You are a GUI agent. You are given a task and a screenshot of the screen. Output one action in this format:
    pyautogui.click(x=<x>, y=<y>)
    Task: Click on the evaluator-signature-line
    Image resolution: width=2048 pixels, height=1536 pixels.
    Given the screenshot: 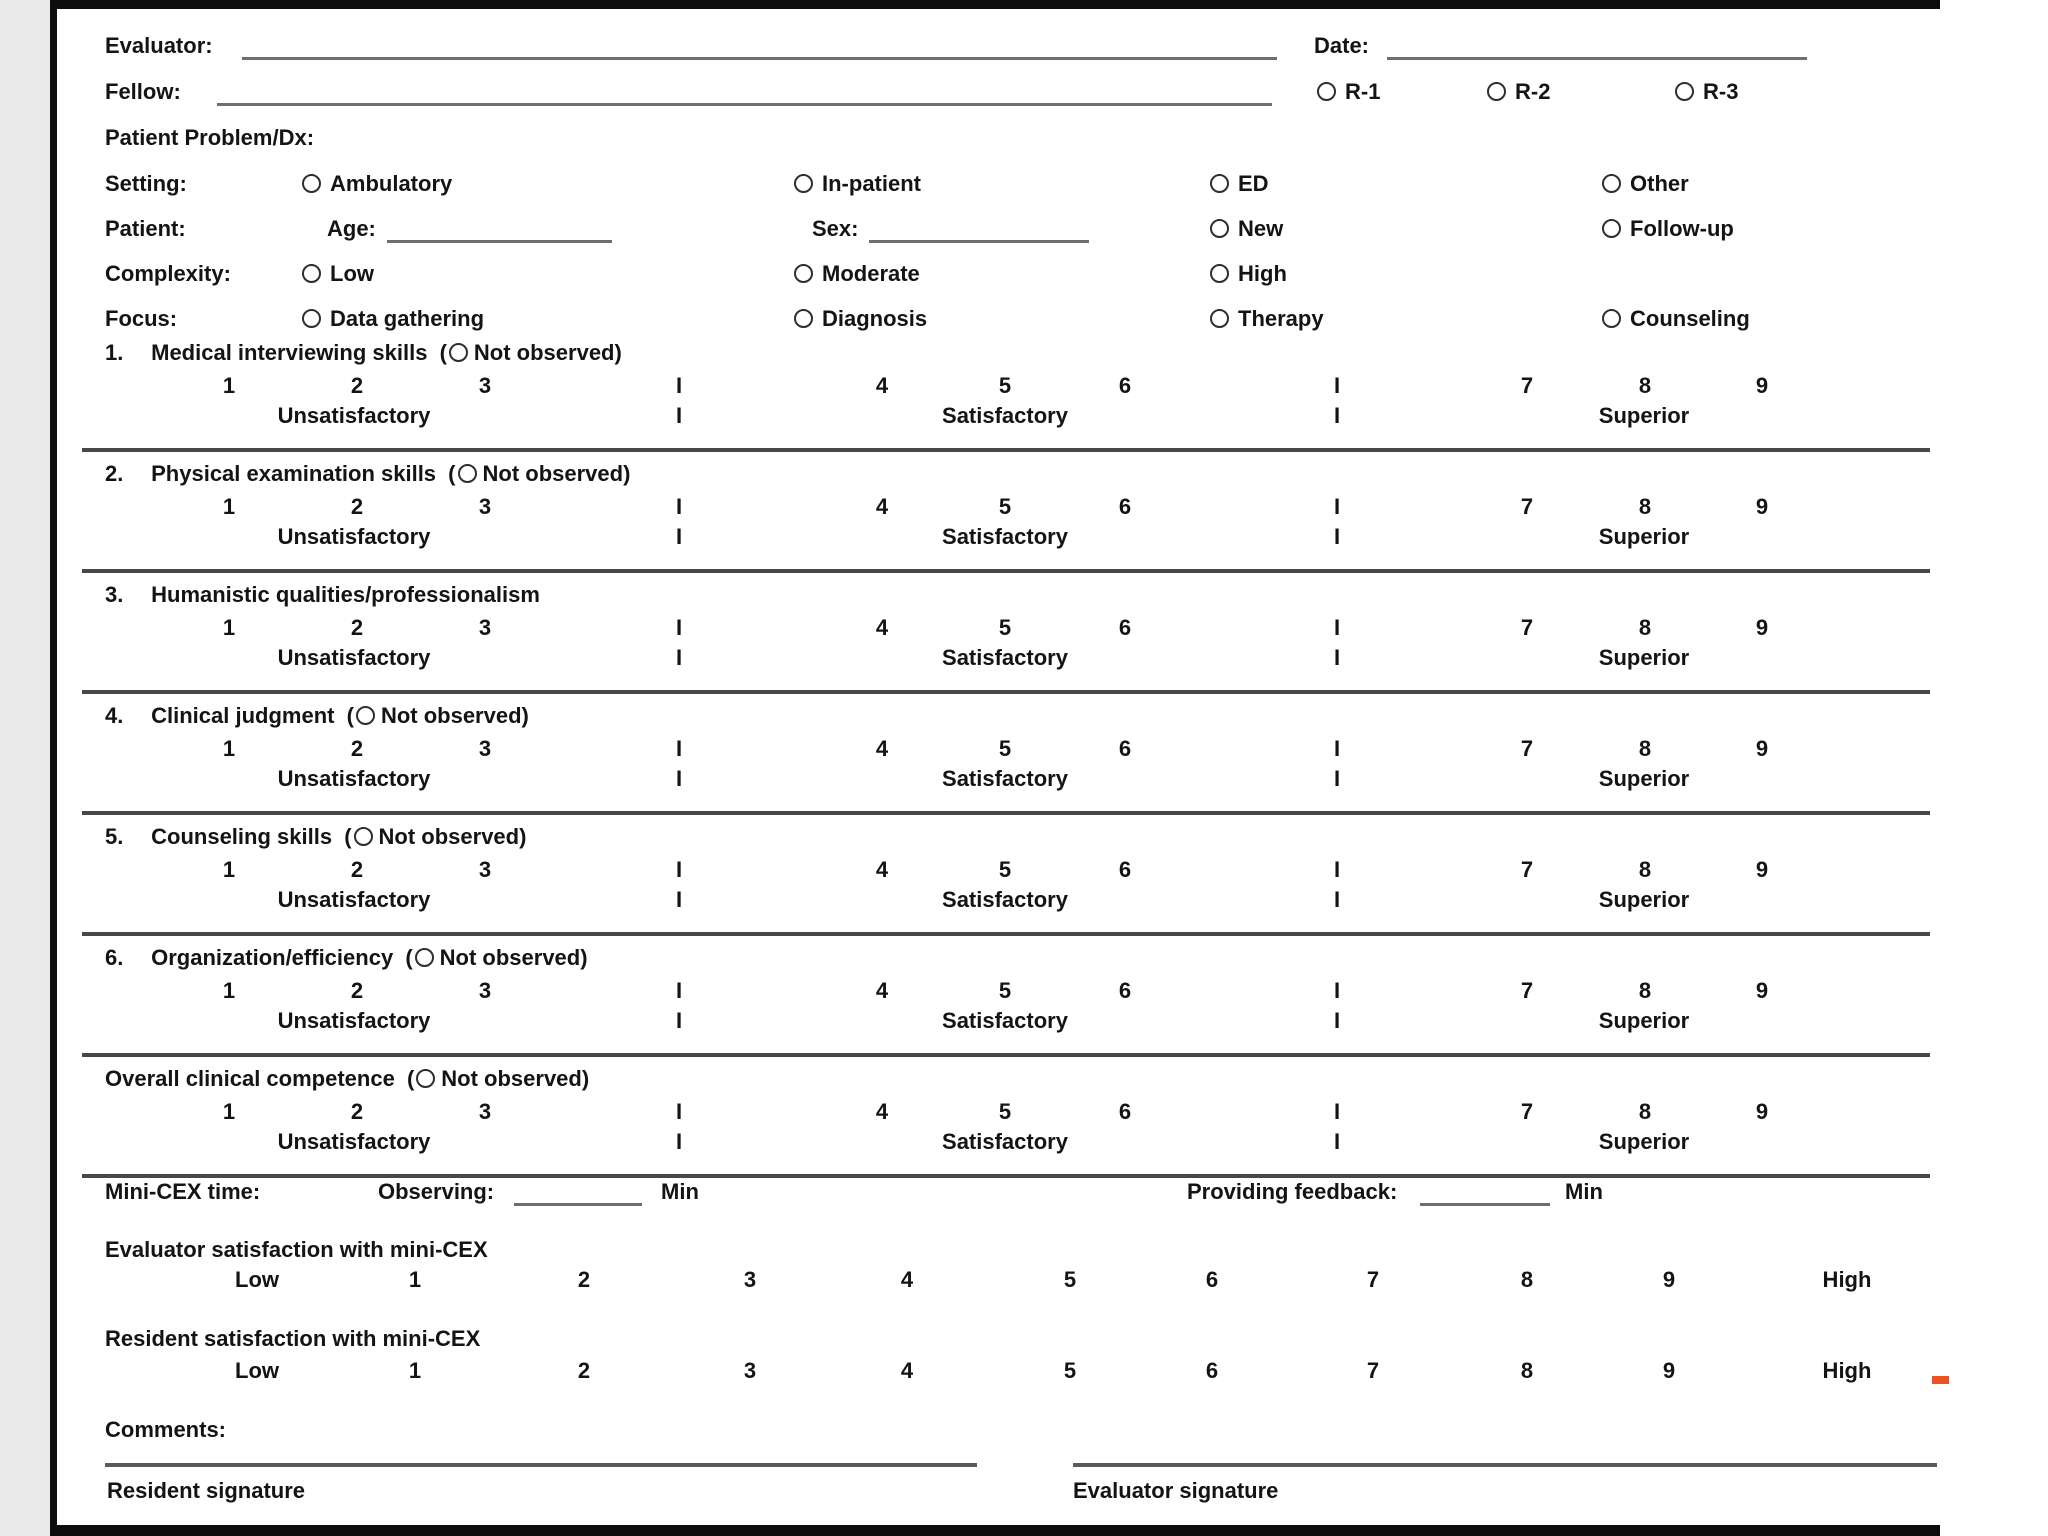 What is the action you would take?
    pyautogui.click(x=1505, y=1465)
    